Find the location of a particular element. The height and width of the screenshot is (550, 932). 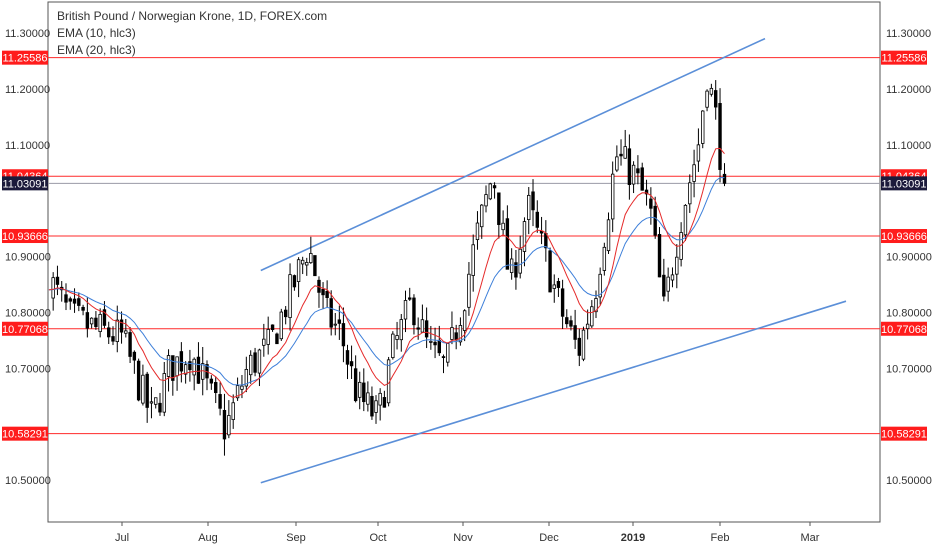

level-tag-0-label-right: 11.25586 is located at coordinates (903, 59).